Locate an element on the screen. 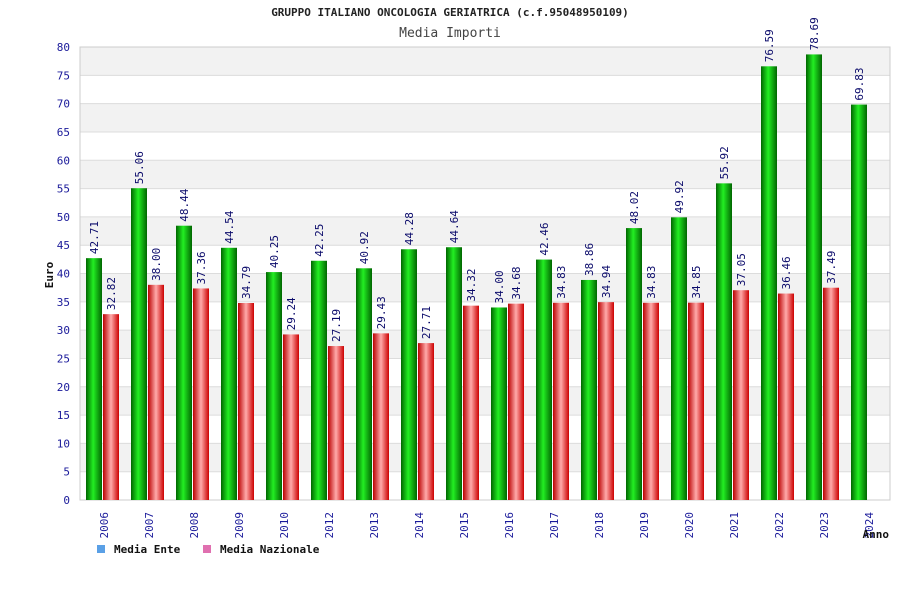 This screenshot has height=600, width=900. y-tick-label: 75 is located at coordinates (63, 75).